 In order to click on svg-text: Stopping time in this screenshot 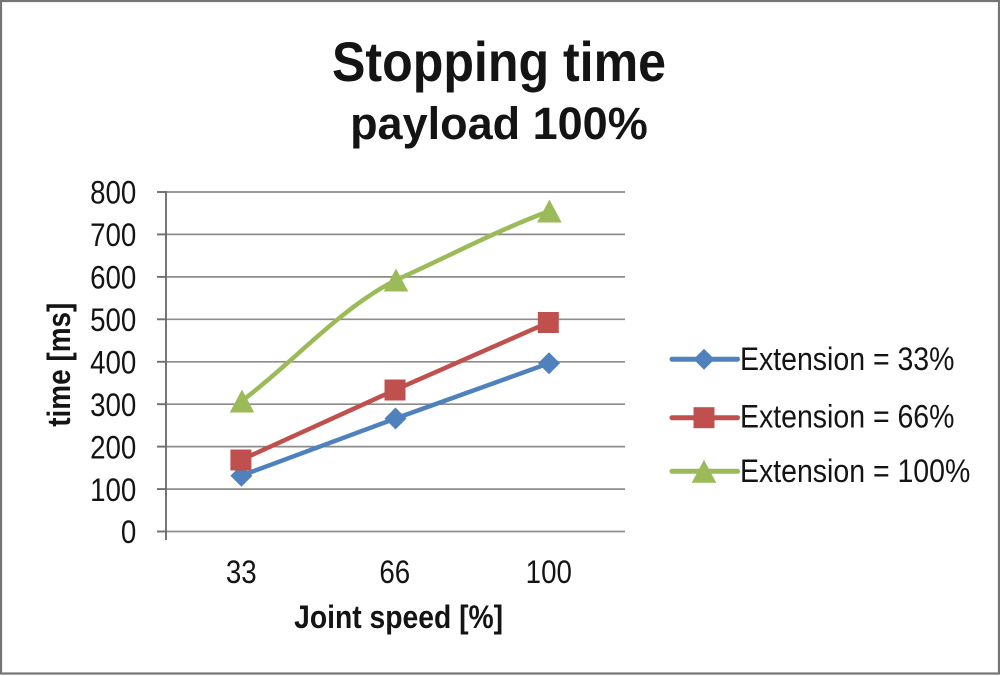, I will do `click(499, 62)`.